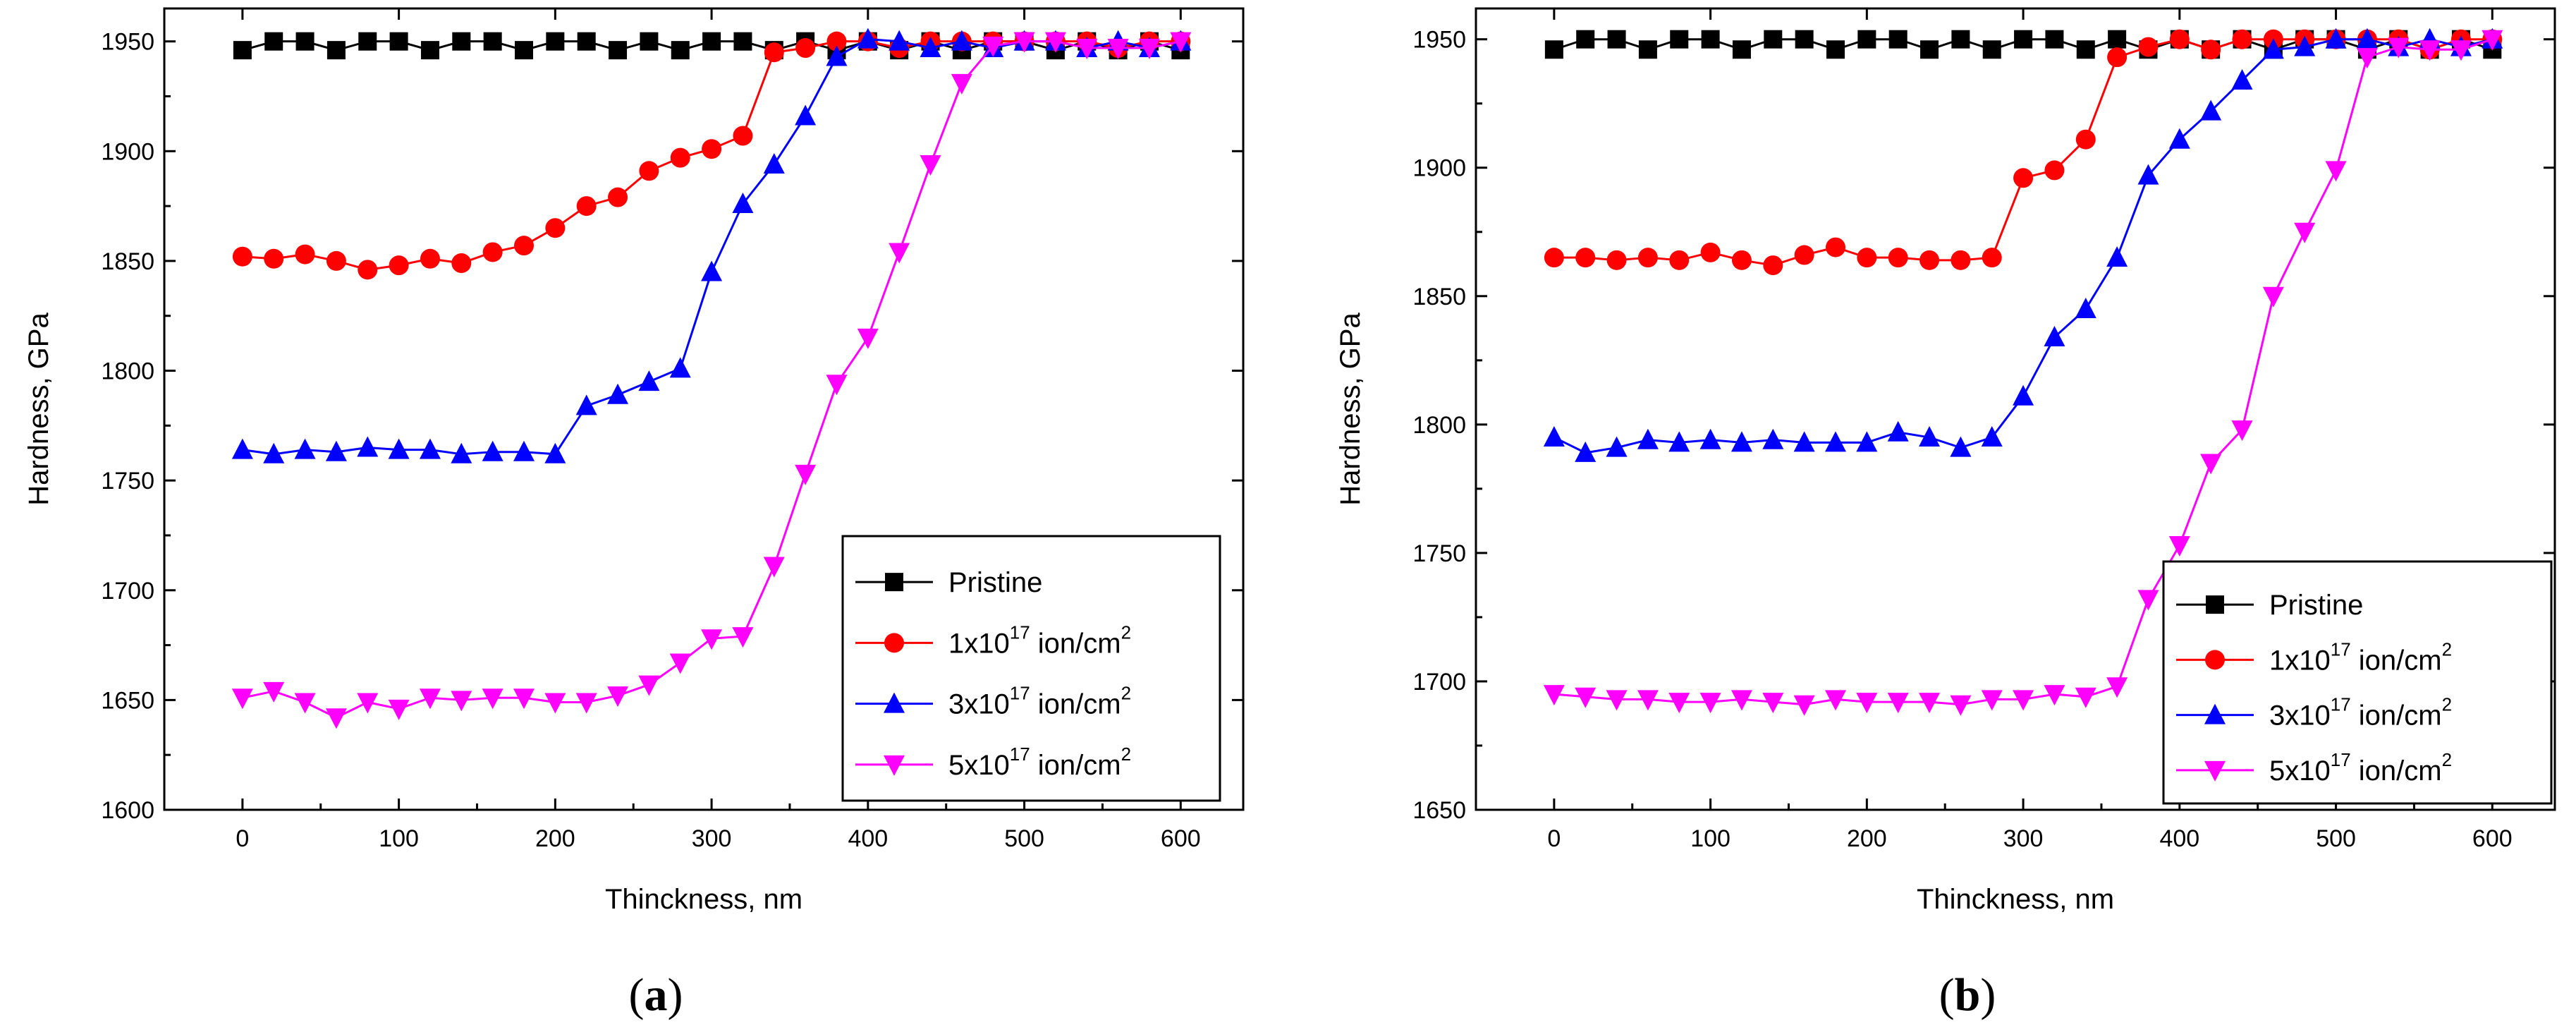 This screenshot has height=1032, width=2576. I want to click on x-tick-label: 500, so click(2336, 838).